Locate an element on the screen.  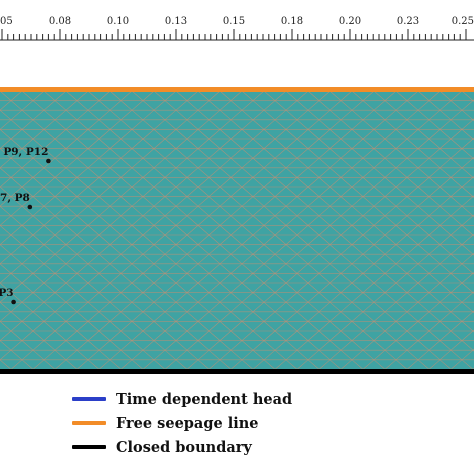
ruler-label: 0.13 is located at coordinates (176, 21).